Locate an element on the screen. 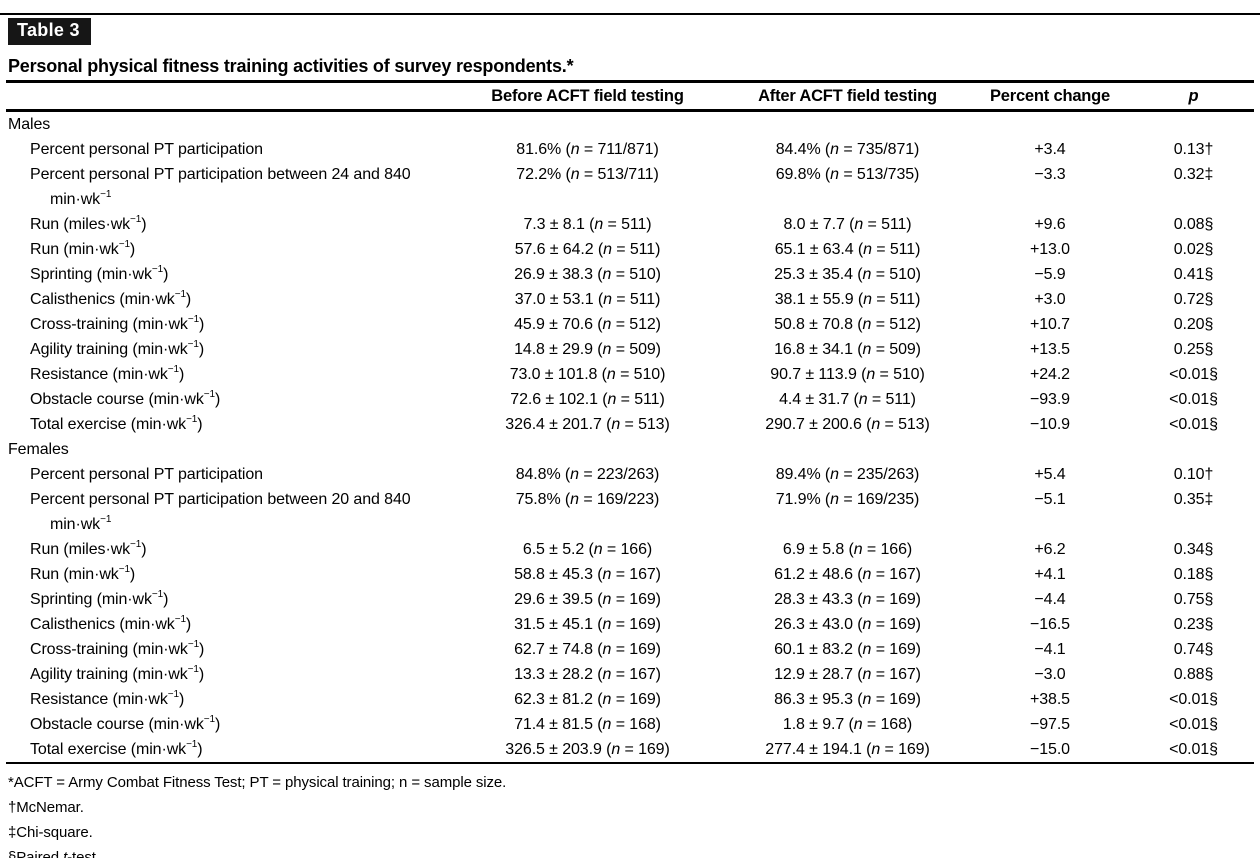 The image size is (1260, 858). bottom-rule is located at coordinates (630, 763).